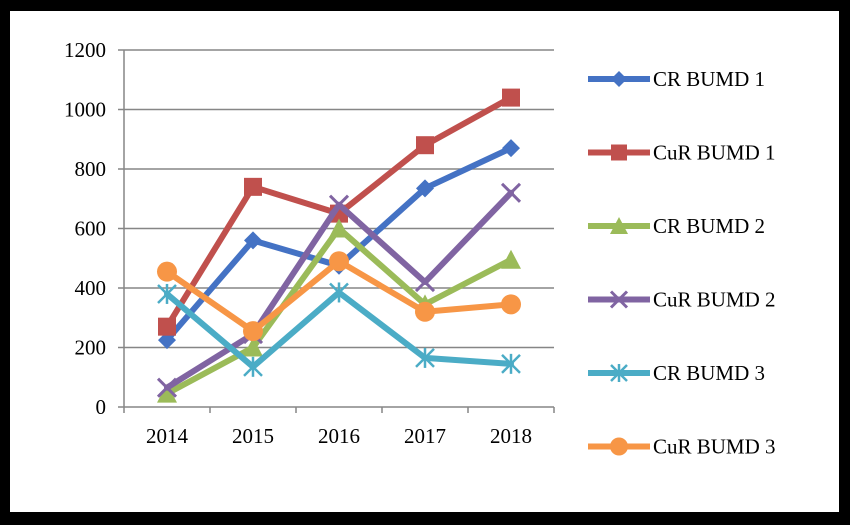  What do you see at coordinates (714, 447) in the screenshot?
I see `legend-label: CuR BUMD 3` at bounding box center [714, 447].